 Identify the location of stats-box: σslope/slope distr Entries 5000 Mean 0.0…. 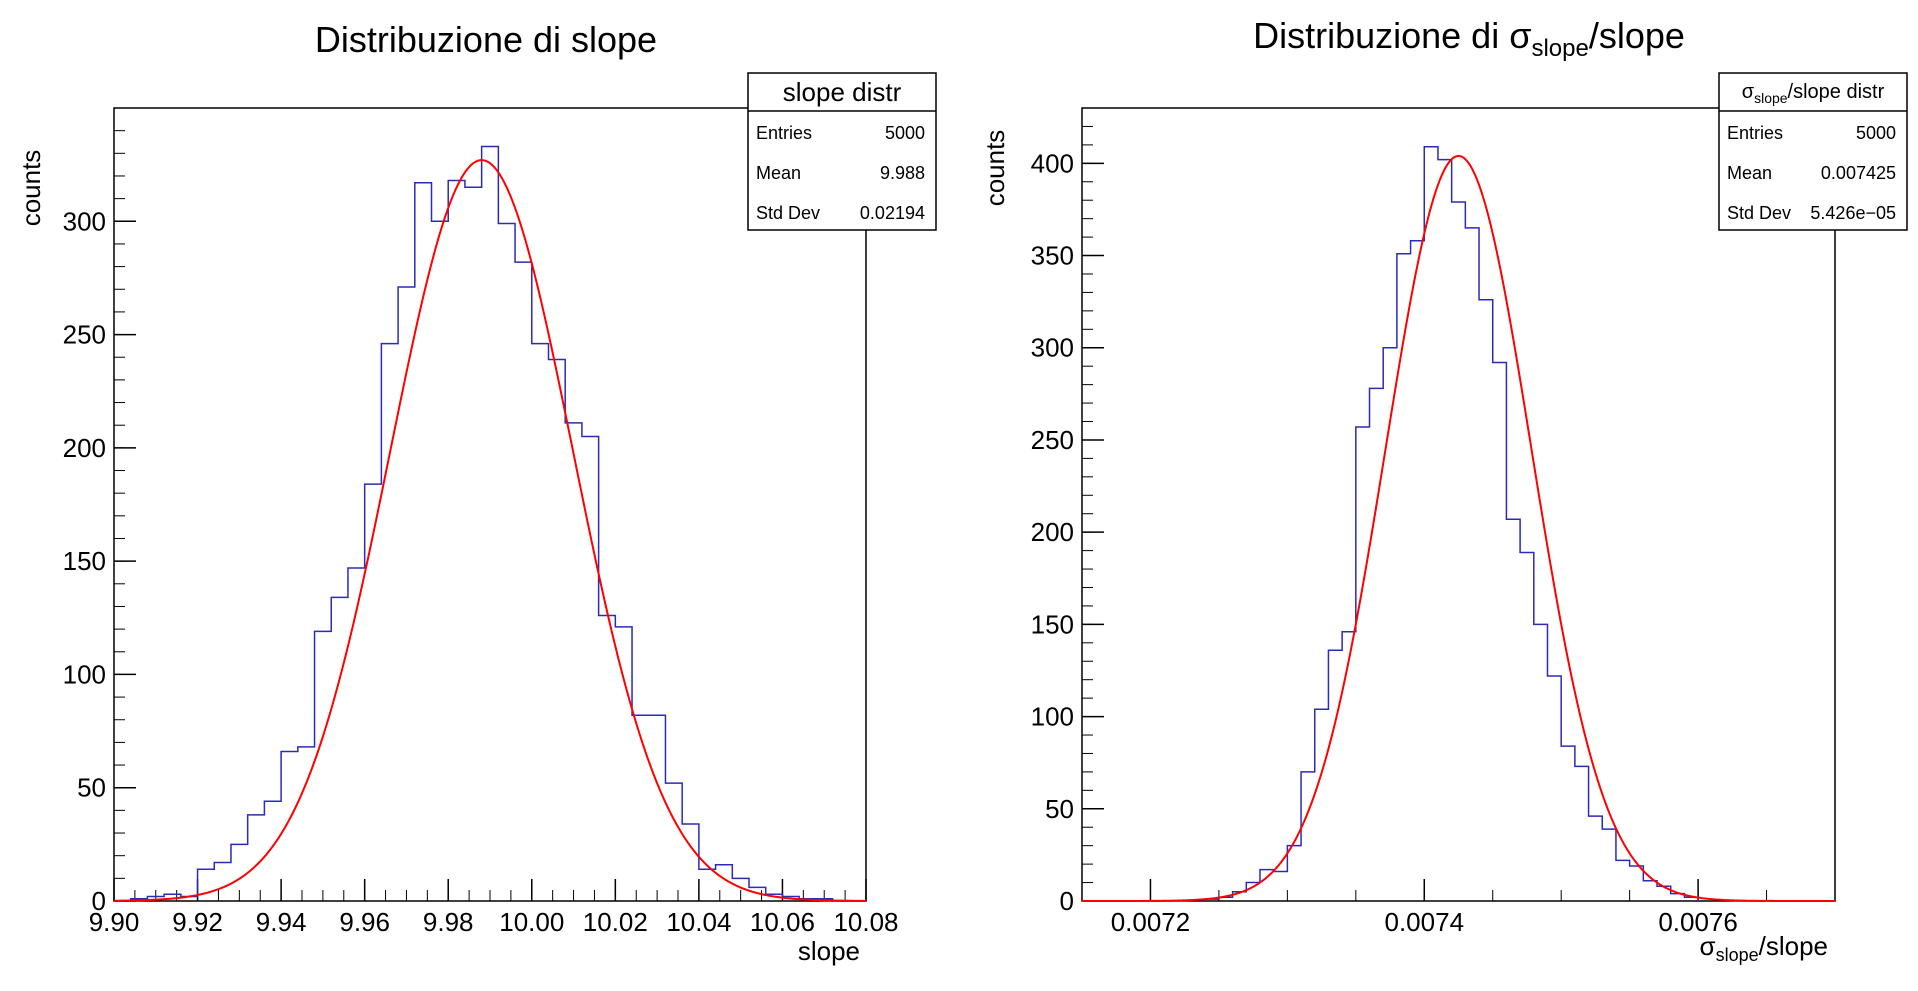
(1813, 151).